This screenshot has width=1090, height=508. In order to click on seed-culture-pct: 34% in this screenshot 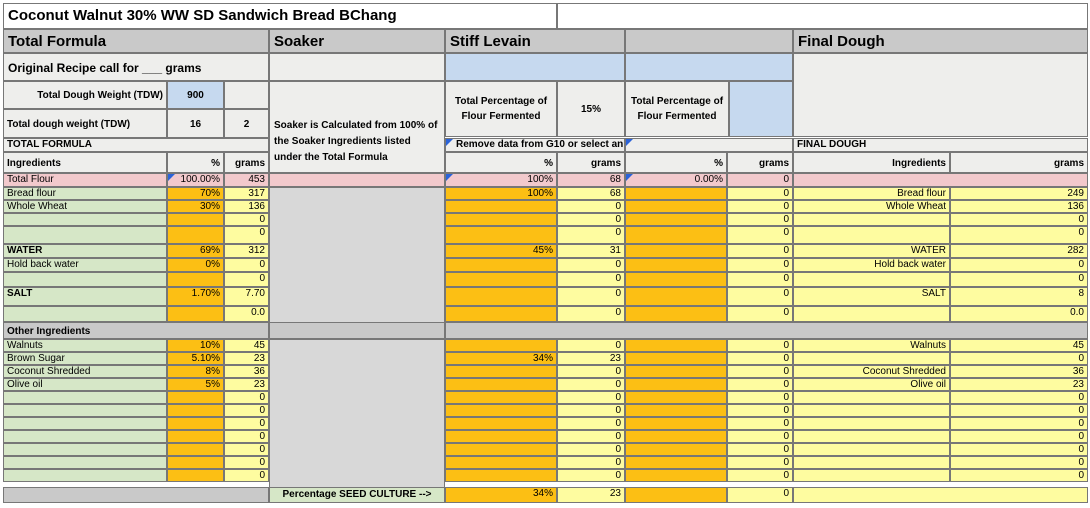, I will do `click(501, 495)`.